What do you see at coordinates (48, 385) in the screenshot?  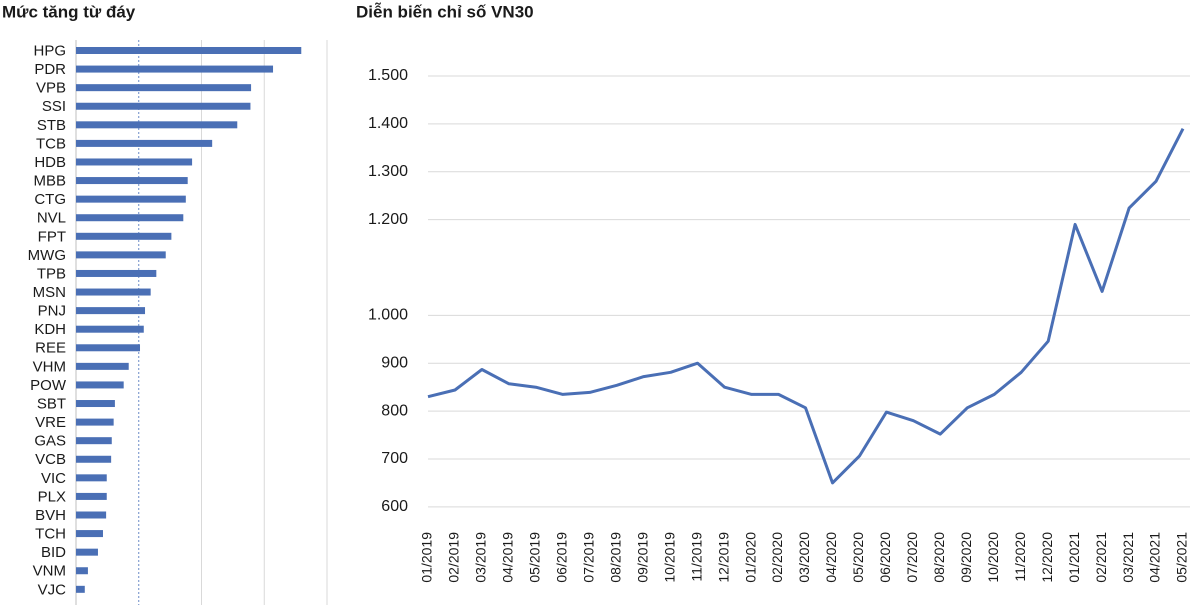 I see `category-label: POW` at bounding box center [48, 385].